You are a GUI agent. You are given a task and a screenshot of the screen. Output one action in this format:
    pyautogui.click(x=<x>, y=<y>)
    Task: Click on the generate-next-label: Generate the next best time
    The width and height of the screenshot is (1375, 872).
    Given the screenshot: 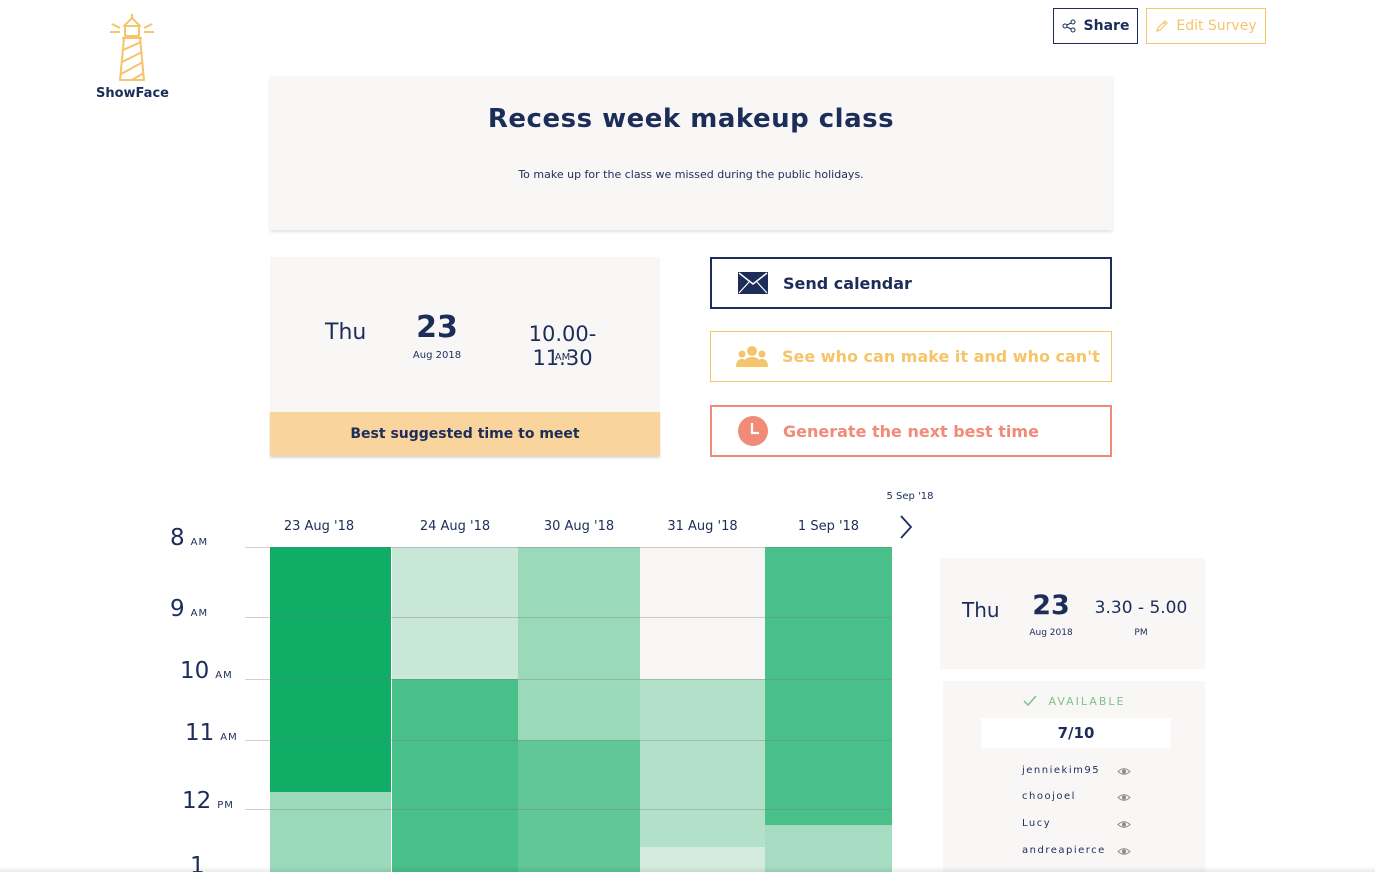 What is the action you would take?
    pyautogui.click(x=911, y=431)
    